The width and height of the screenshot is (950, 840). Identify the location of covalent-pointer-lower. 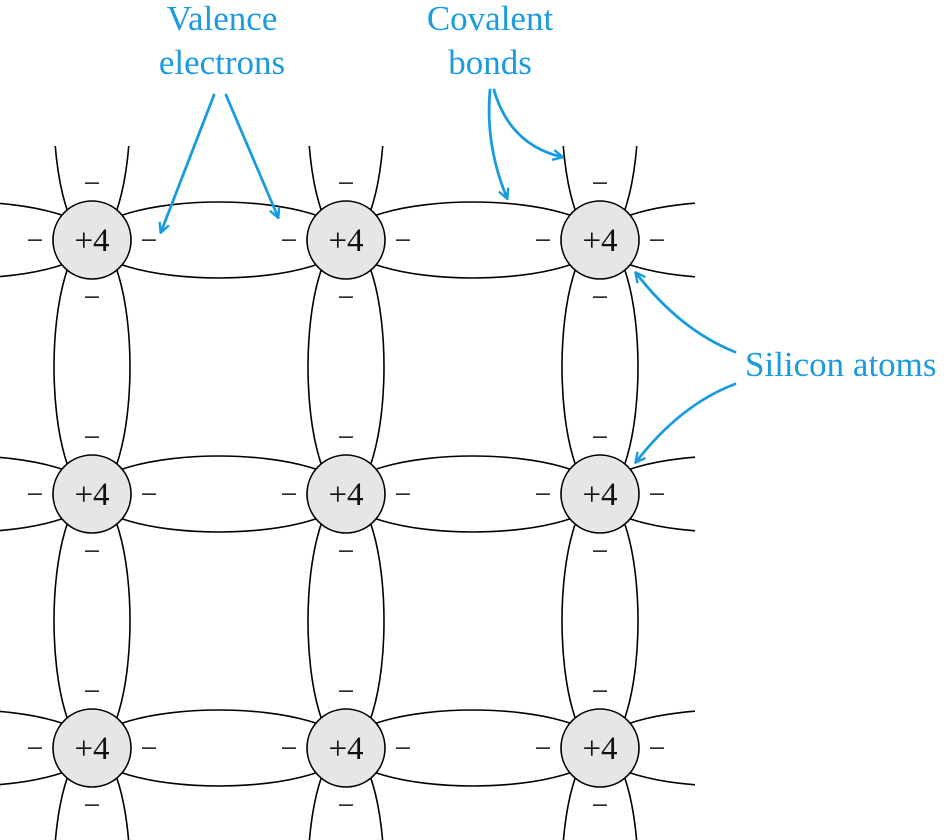
(497, 143).